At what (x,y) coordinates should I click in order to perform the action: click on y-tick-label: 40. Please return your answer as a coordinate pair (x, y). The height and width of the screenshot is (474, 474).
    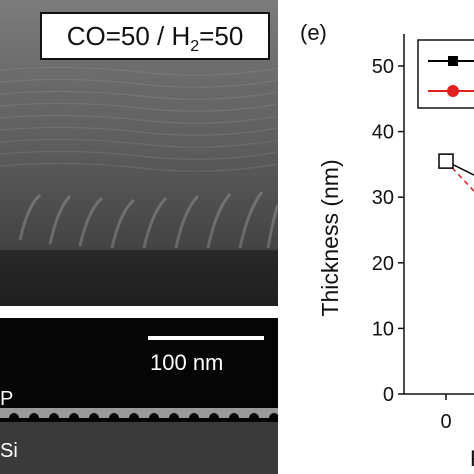
    Looking at the image, I should click on (383, 133).